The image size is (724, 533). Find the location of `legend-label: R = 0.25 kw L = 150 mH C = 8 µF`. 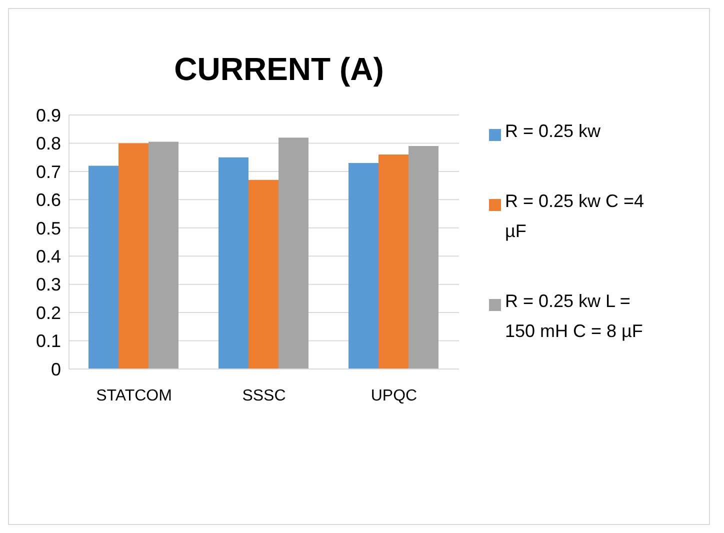

legend-label: R = 0.25 kw L = 150 mH C = 8 µF is located at coordinates (574, 316).